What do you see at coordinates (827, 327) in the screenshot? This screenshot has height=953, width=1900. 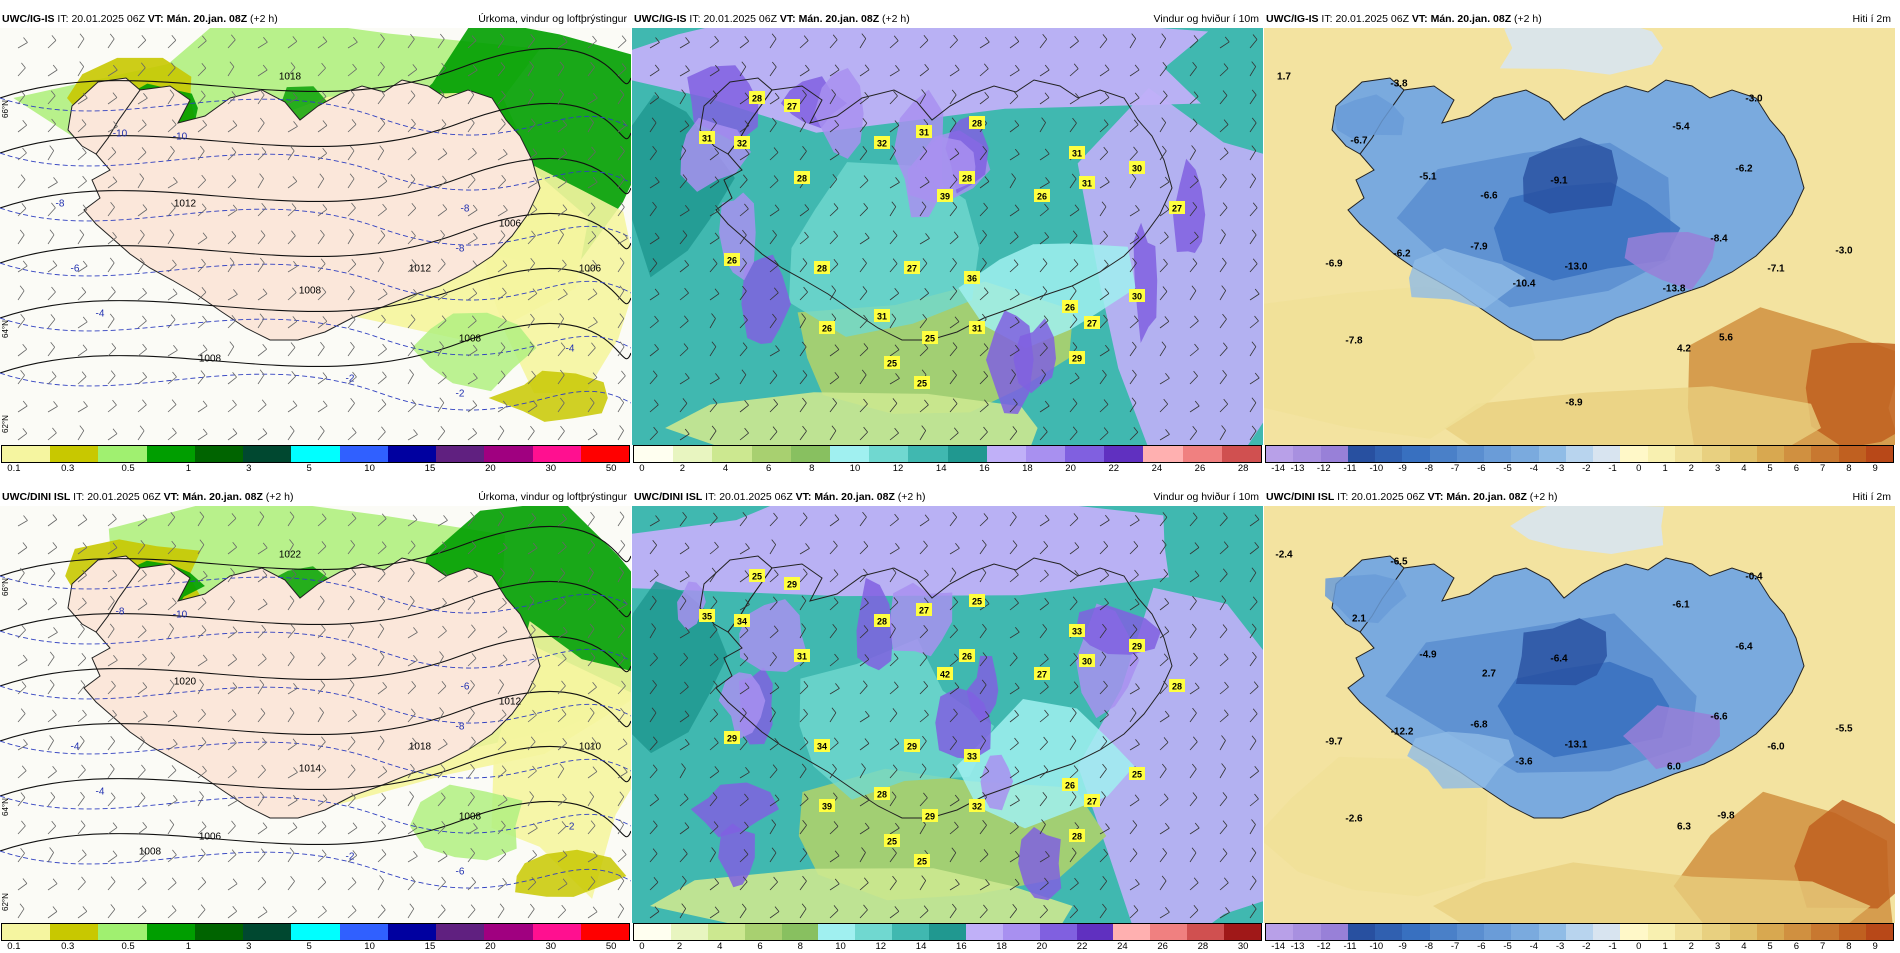 I see `gust-label: 26` at bounding box center [827, 327].